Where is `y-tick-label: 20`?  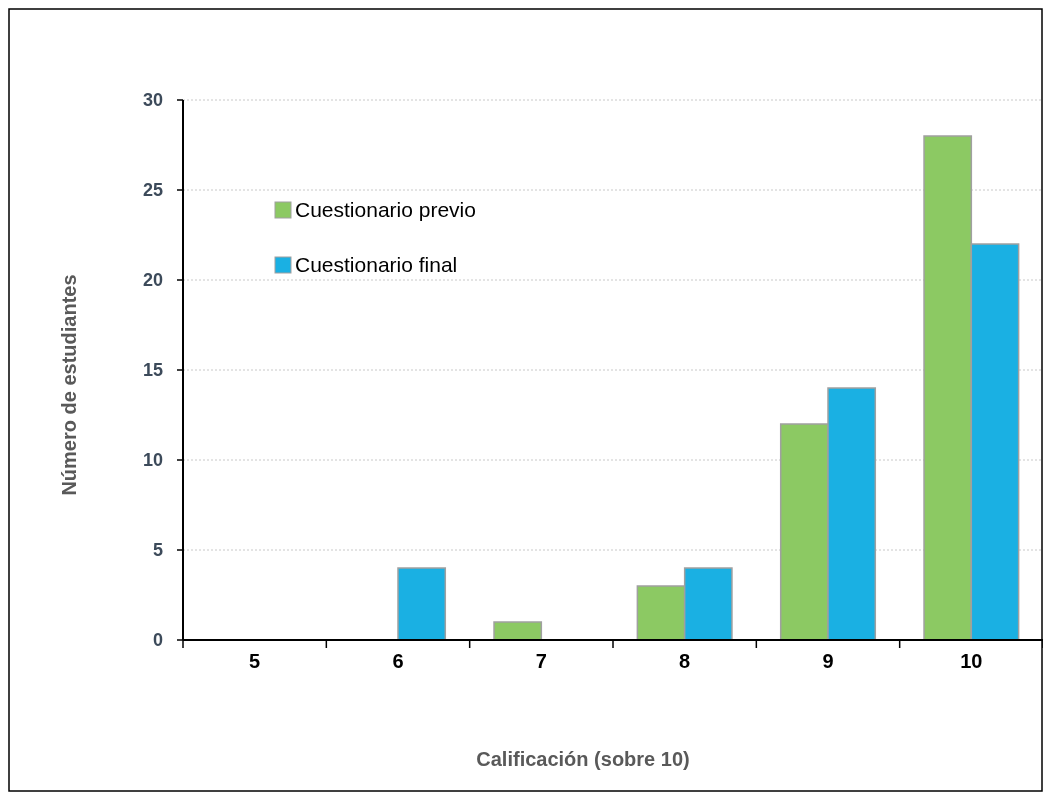
y-tick-label: 20 is located at coordinates (152, 280).